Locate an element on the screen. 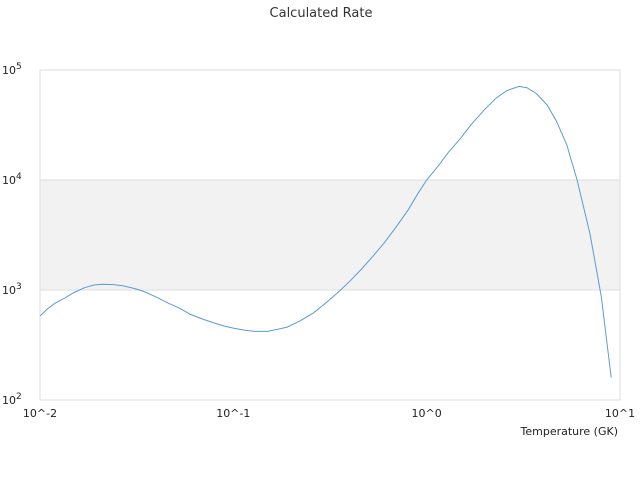 The width and height of the screenshot is (640, 480). y-tick-label: 105 is located at coordinates (12, 69).